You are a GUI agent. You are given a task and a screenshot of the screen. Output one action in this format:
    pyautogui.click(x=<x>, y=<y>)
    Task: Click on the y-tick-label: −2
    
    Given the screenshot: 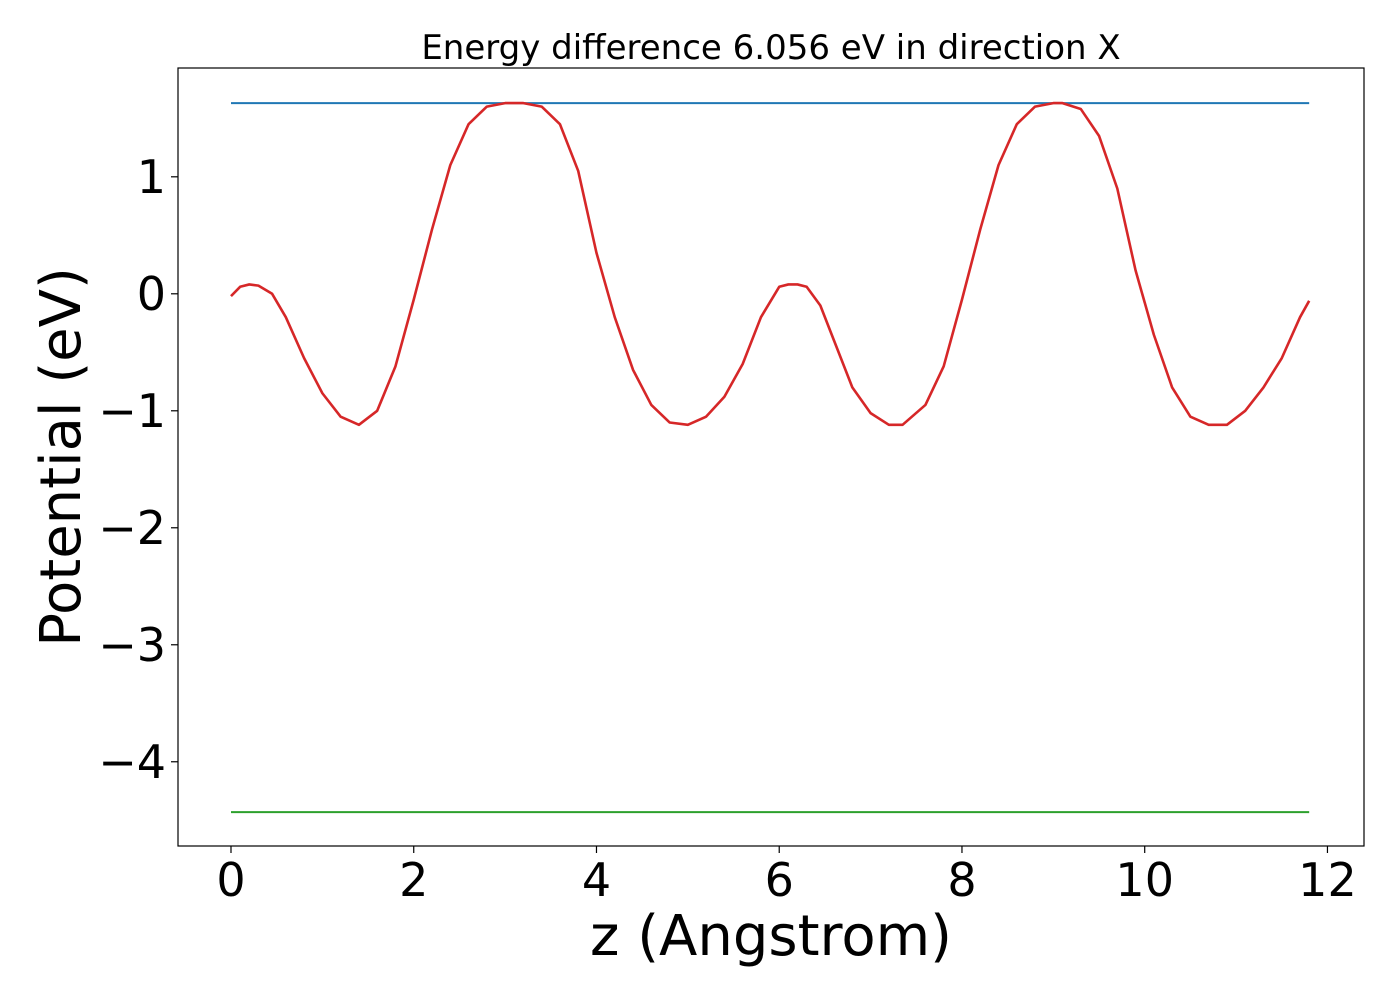 What is the action you would take?
    pyautogui.click(x=132, y=528)
    